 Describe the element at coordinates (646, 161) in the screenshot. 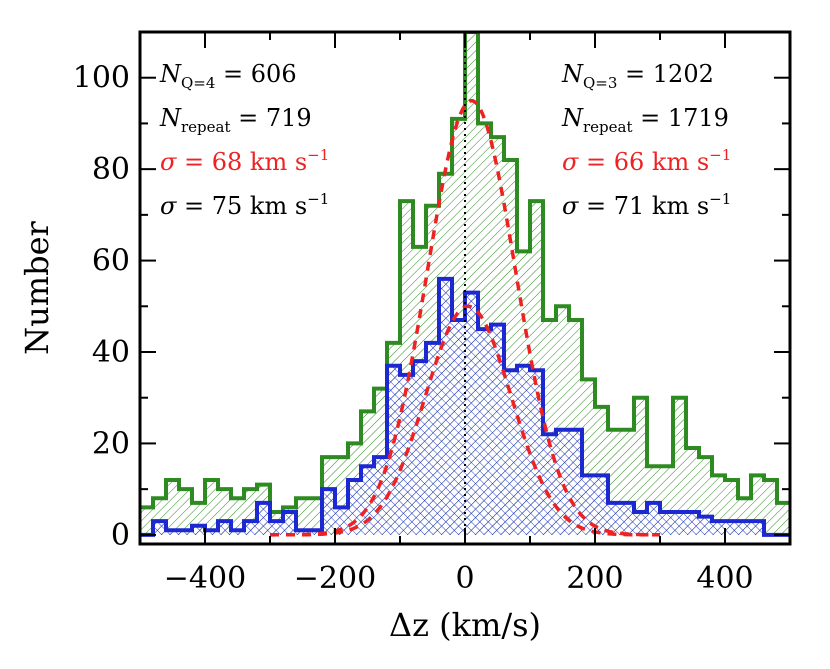

I see `annotation-right-2: σ = 66 km s−1` at that location.